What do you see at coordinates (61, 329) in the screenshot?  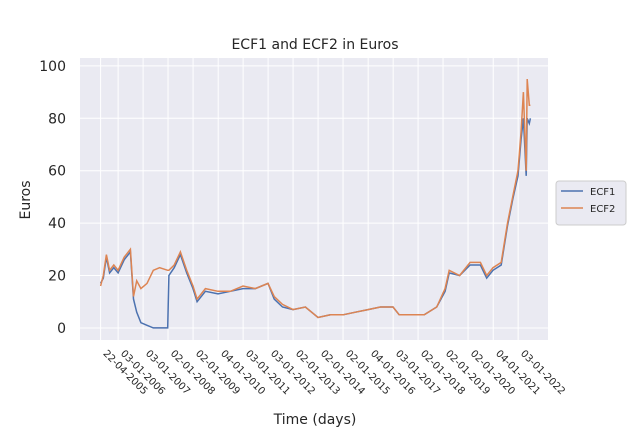 I see `y-tick-label: 0` at bounding box center [61, 329].